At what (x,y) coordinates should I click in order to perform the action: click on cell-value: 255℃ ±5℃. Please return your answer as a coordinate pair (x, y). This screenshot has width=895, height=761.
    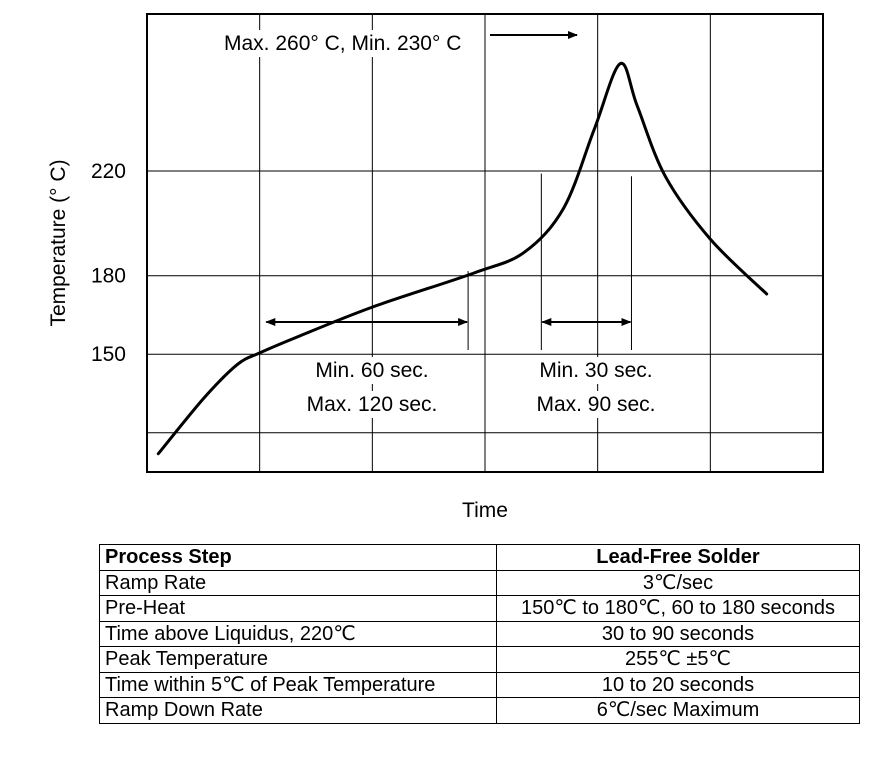
    Looking at the image, I should click on (678, 659).